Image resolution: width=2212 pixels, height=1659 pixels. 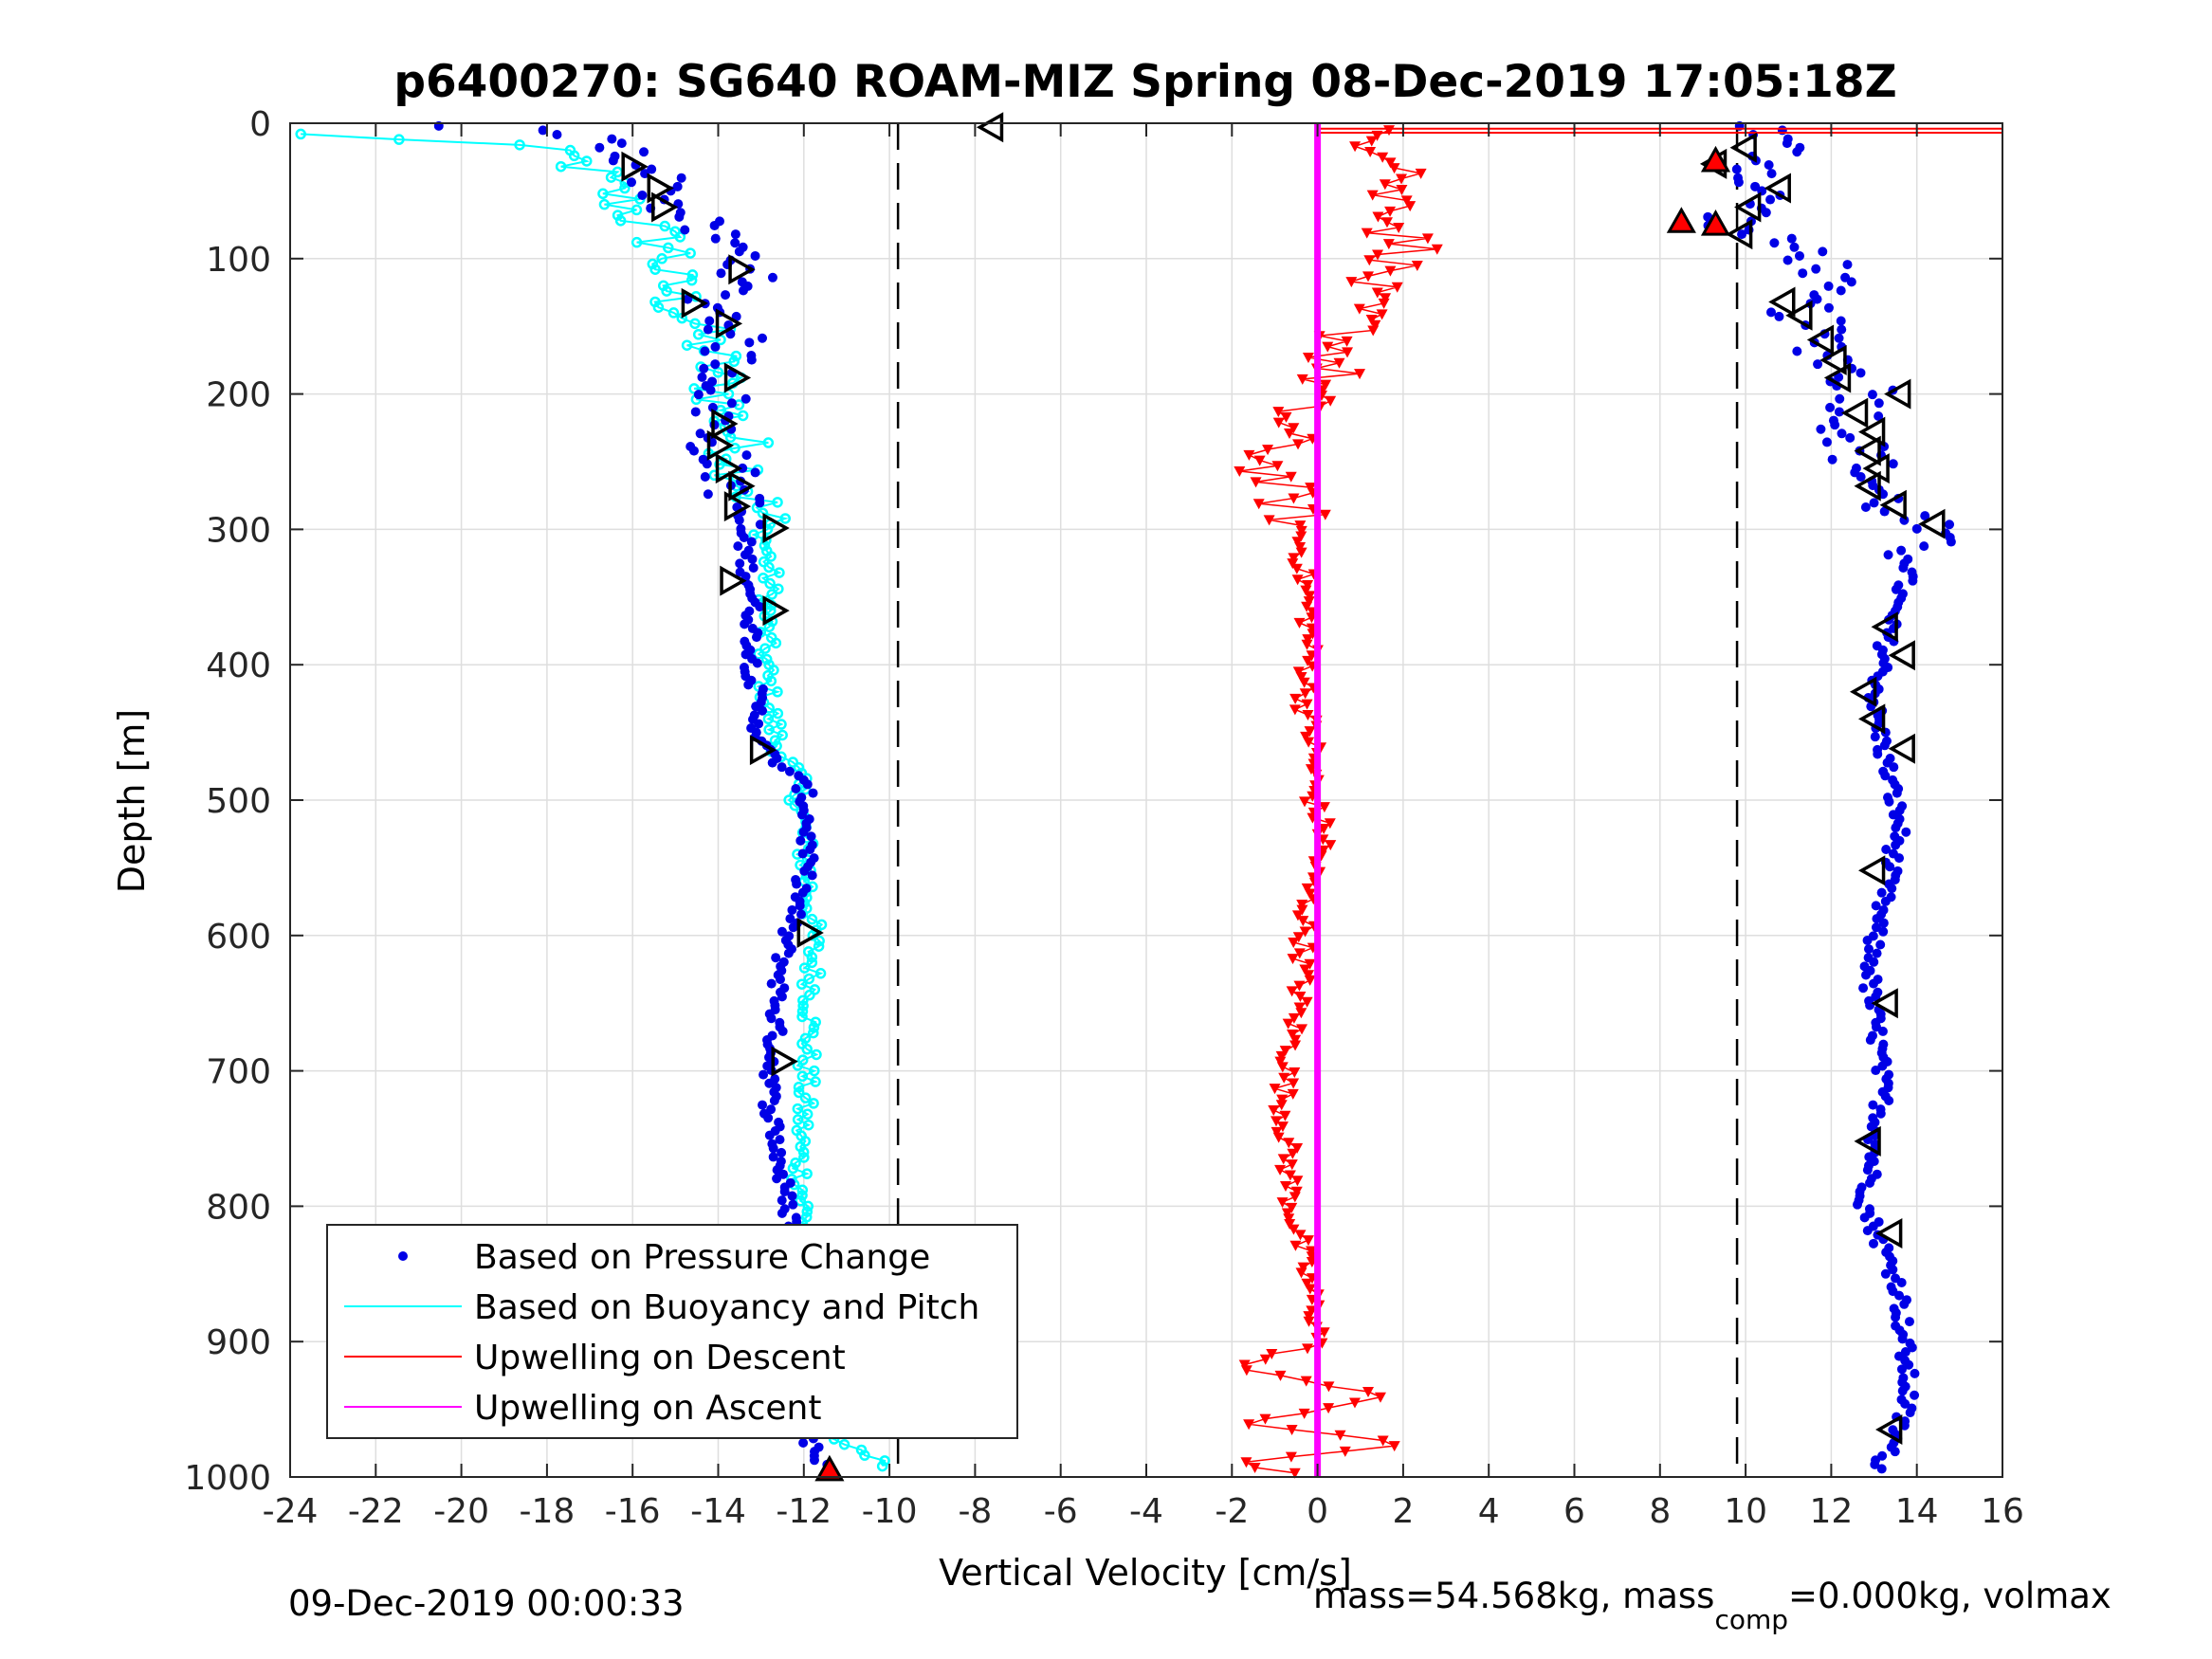 What do you see at coordinates (376, 1511) in the screenshot?
I see `x-tick-label: -22` at bounding box center [376, 1511].